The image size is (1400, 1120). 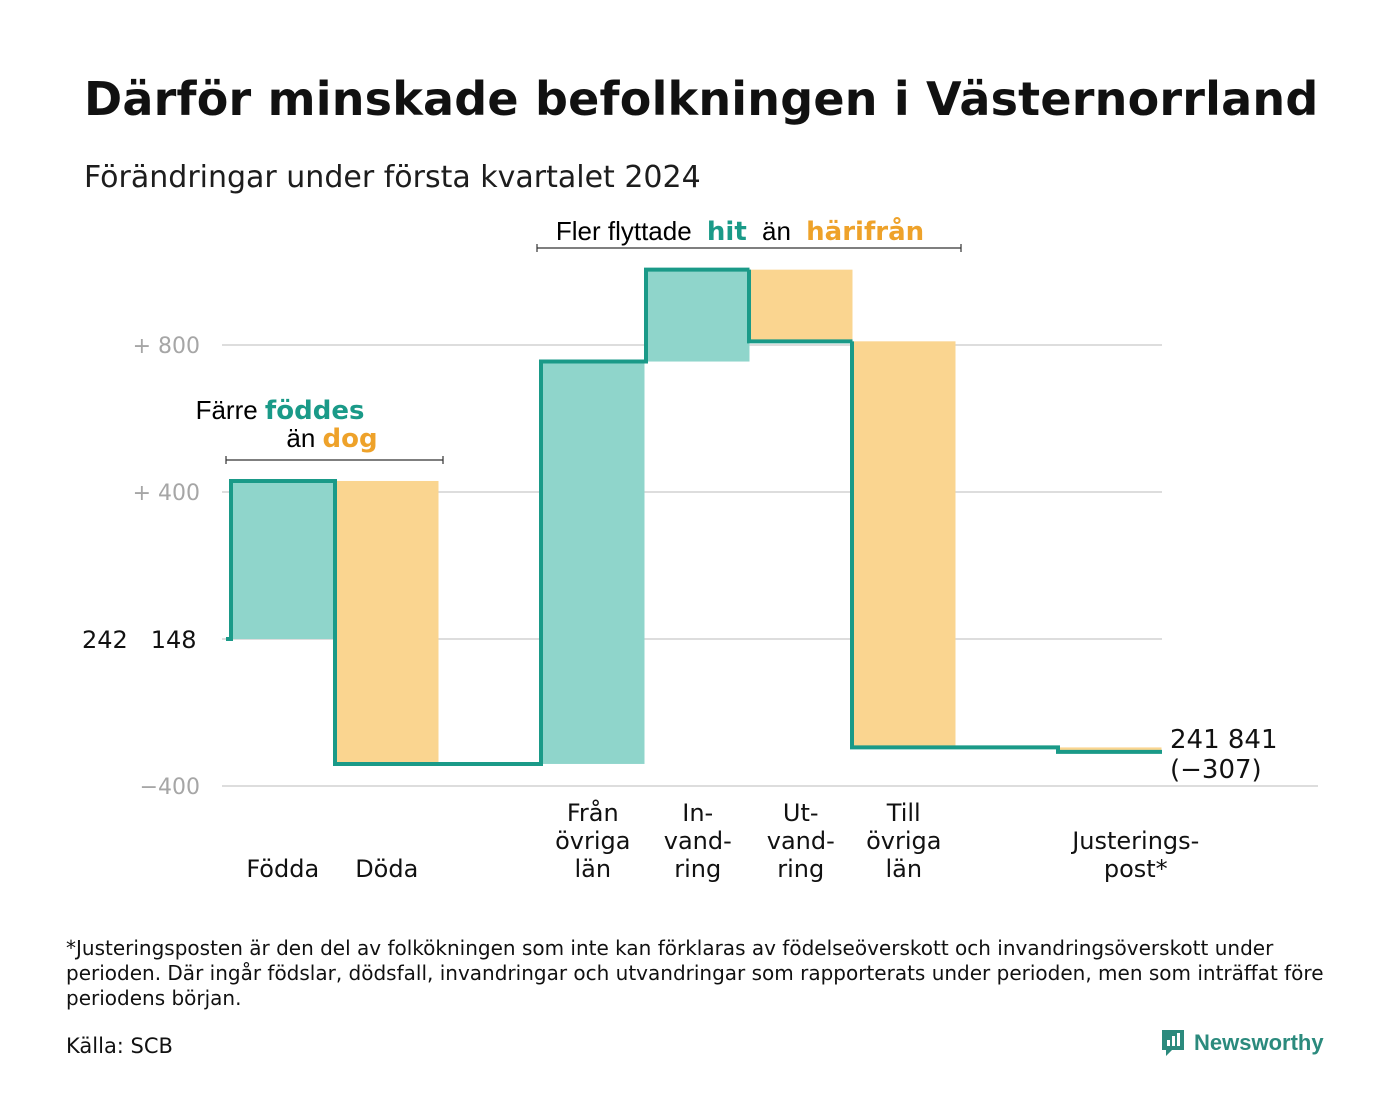 I want to click on end-value-label: 241 841, so click(x=1224, y=740).